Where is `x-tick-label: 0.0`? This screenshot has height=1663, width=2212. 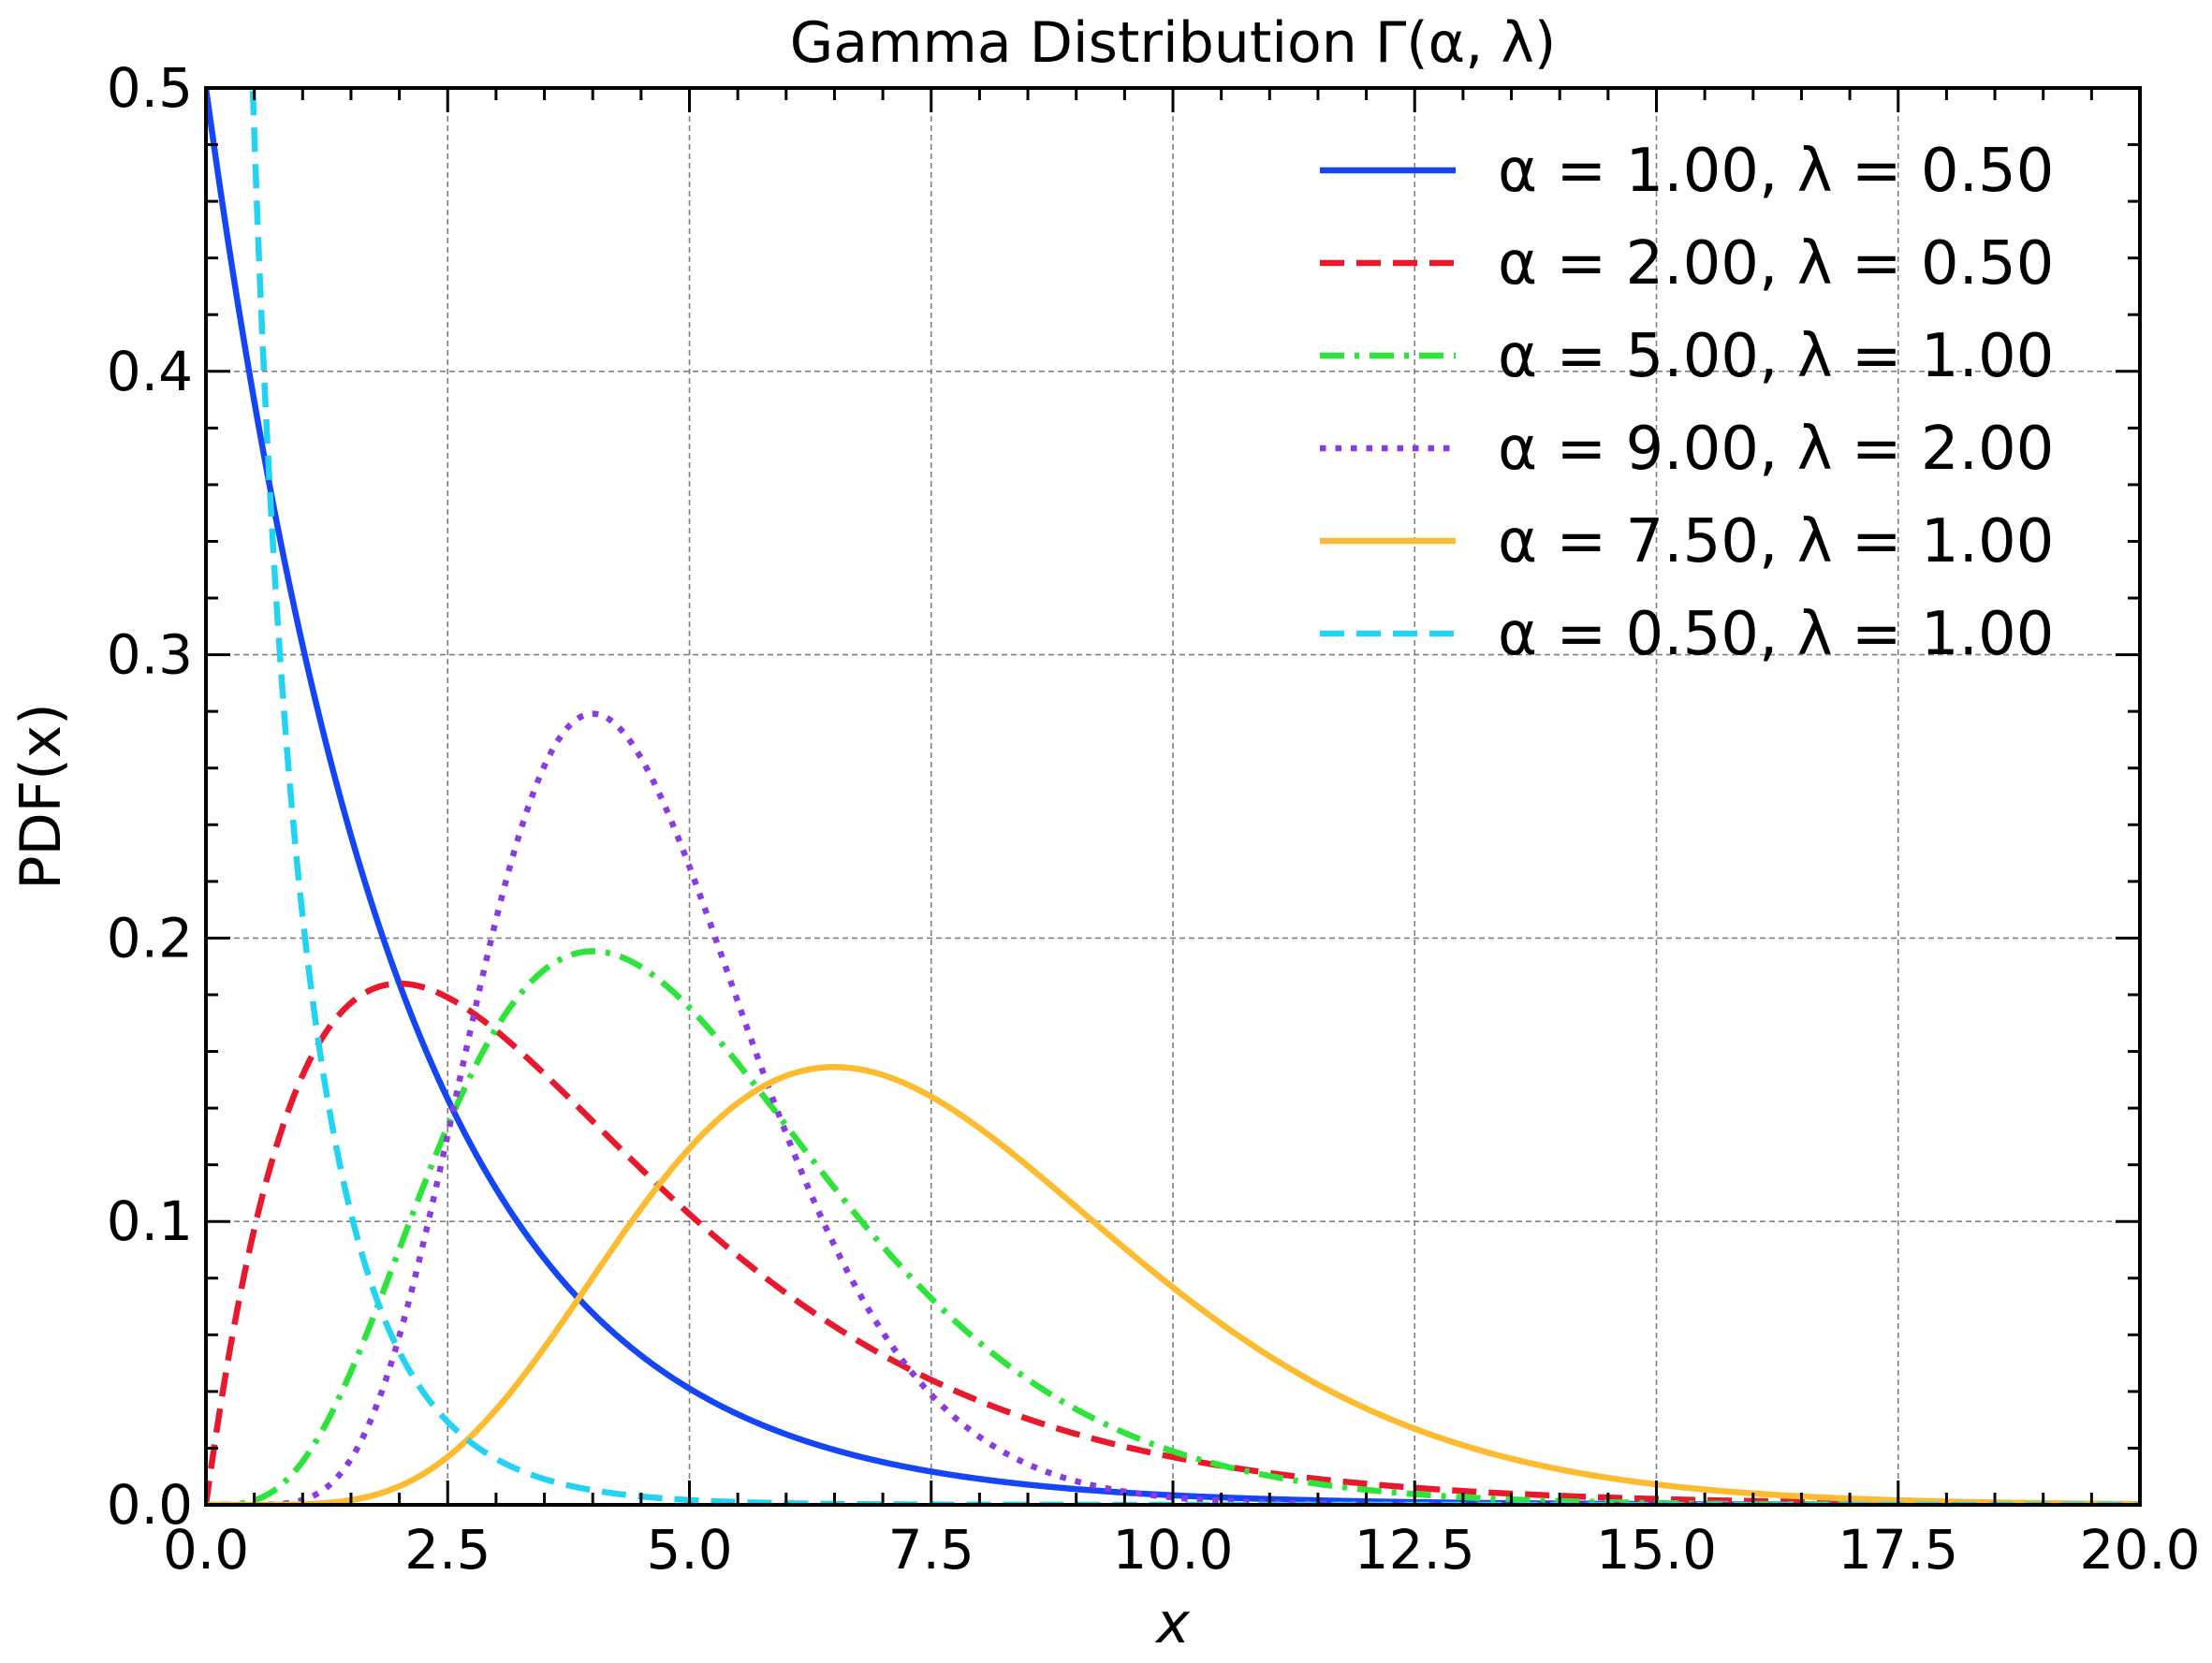
x-tick-label: 0.0 is located at coordinates (206, 1550).